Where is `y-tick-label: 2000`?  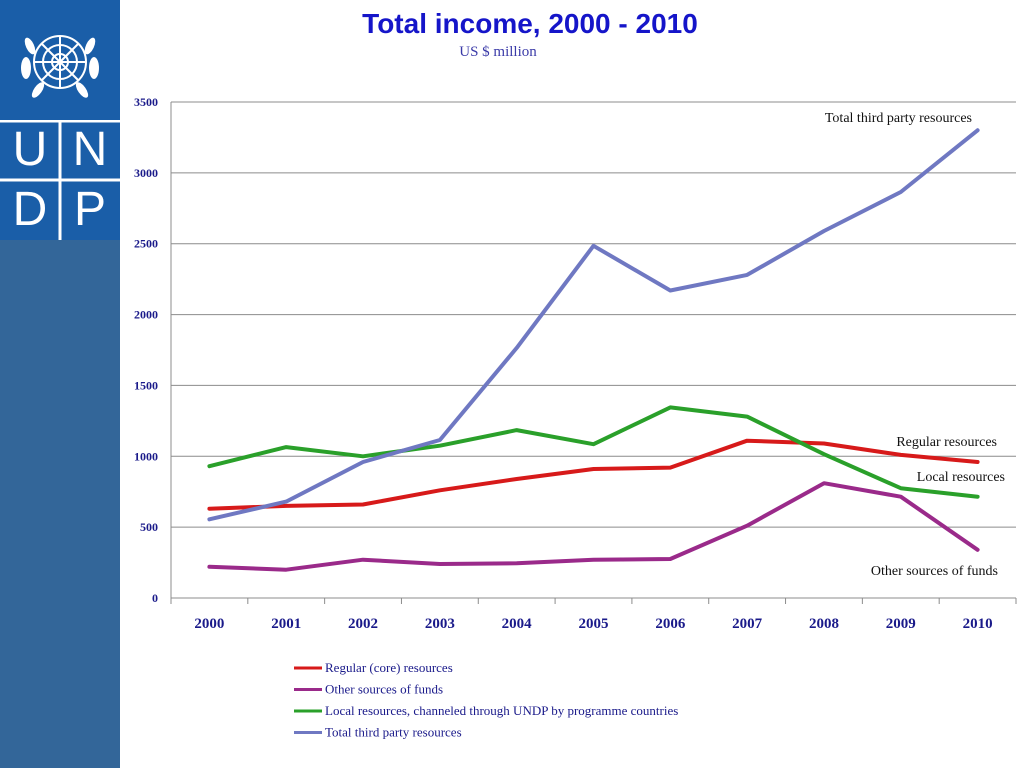 y-tick-label: 2000 is located at coordinates (146, 315).